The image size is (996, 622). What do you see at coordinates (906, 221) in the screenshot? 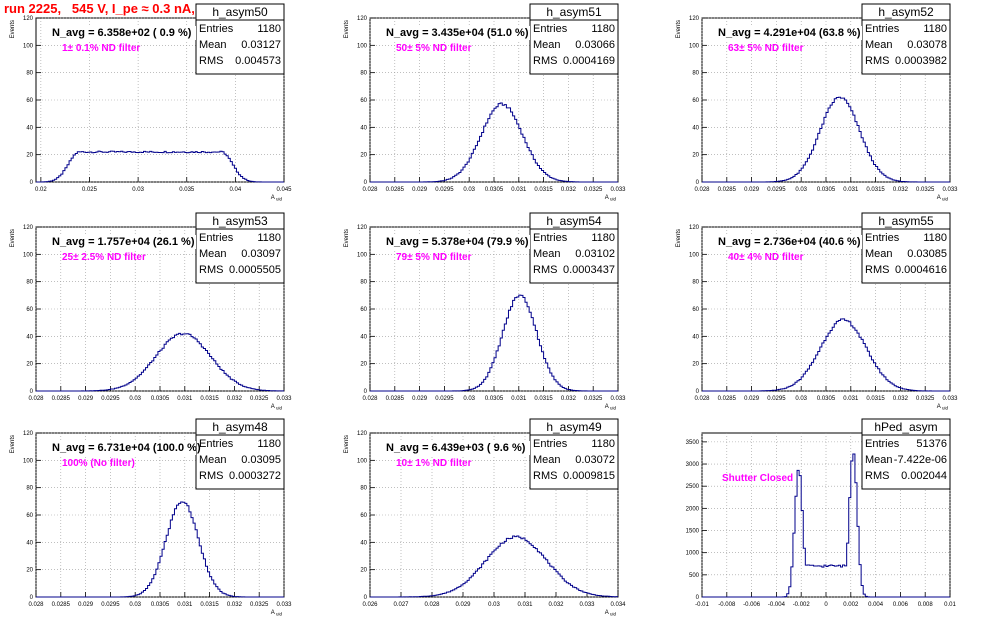
I see `histogram-name: h_asym55` at bounding box center [906, 221].